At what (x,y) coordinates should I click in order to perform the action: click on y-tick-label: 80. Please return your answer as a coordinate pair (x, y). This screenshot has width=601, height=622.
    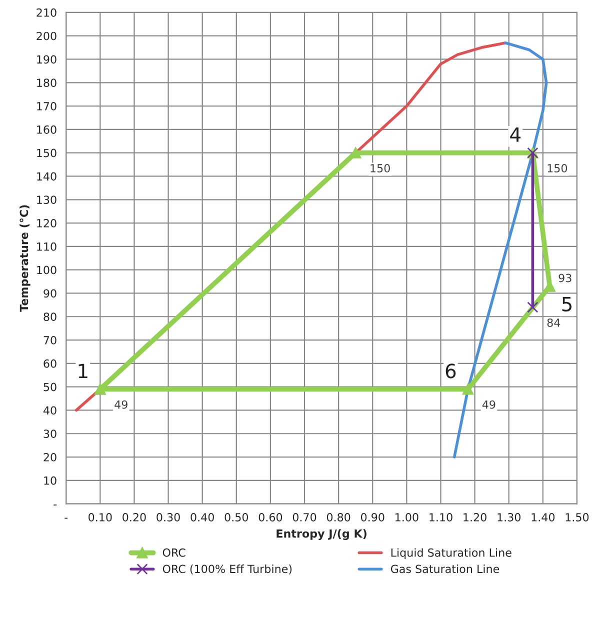
    Looking at the image, I should click on (50, 317).